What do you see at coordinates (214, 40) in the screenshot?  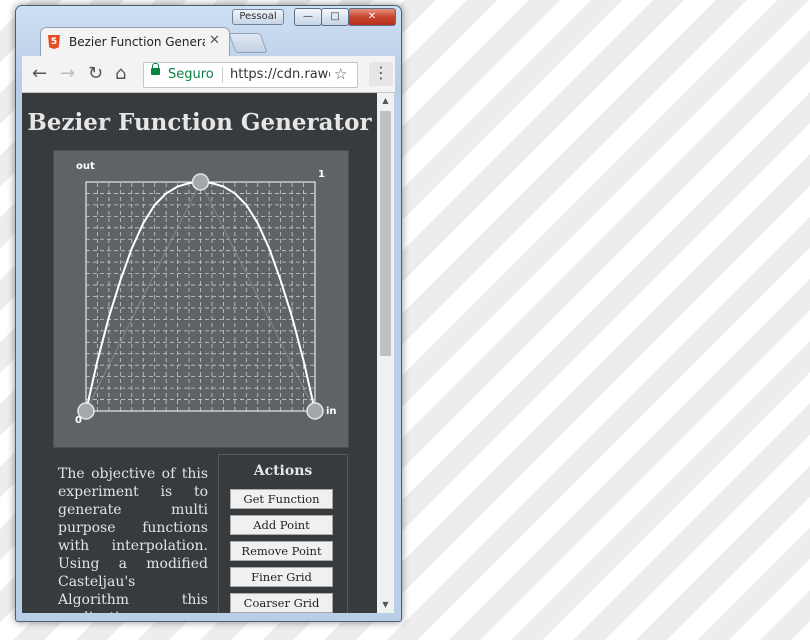 I see `tab-close-icon: ✕` at bounding box center [214, 40].